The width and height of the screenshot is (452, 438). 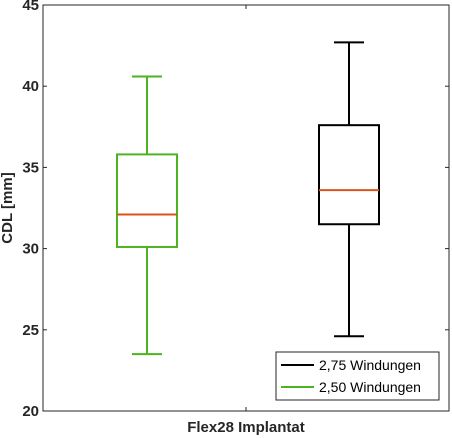 I want to click on y-tick-label: 35, so click(x=30, y=167).